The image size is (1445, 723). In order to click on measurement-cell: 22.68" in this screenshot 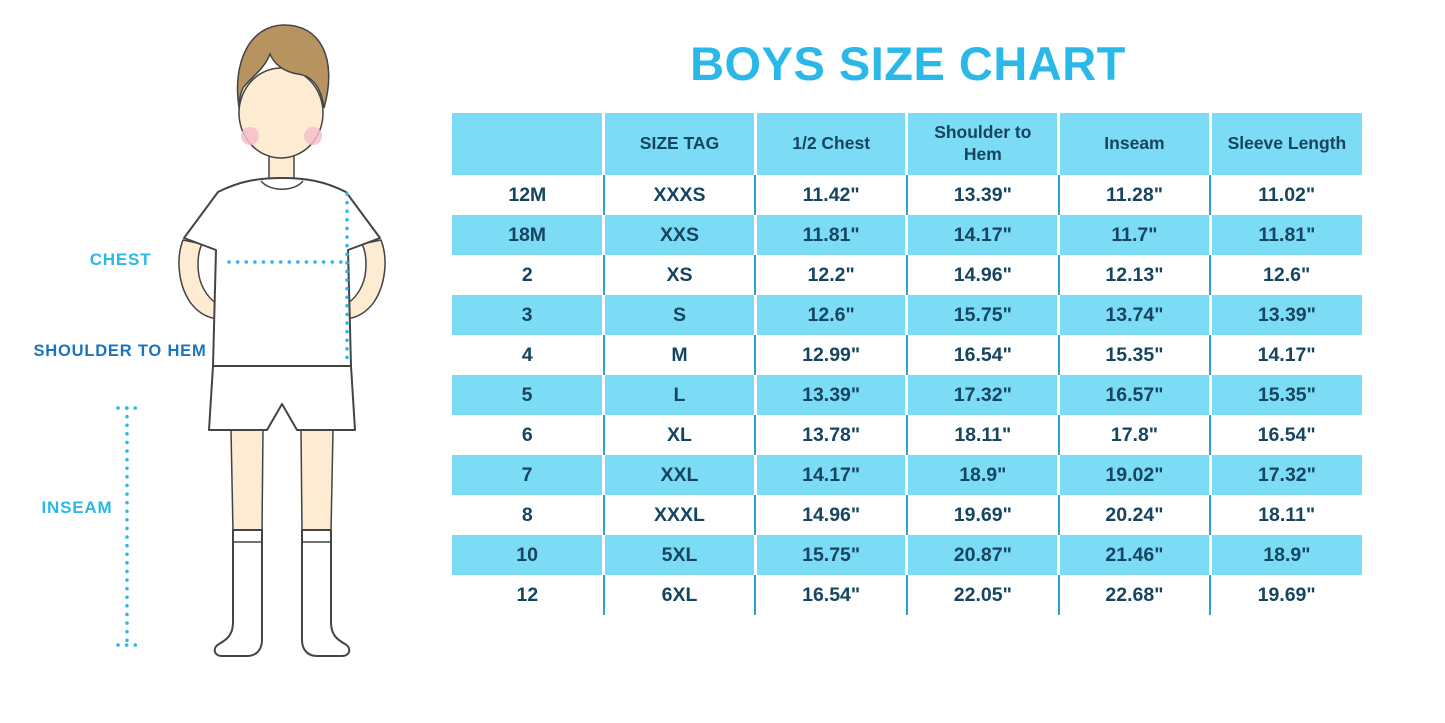, I will do `click(1134, 595)`.